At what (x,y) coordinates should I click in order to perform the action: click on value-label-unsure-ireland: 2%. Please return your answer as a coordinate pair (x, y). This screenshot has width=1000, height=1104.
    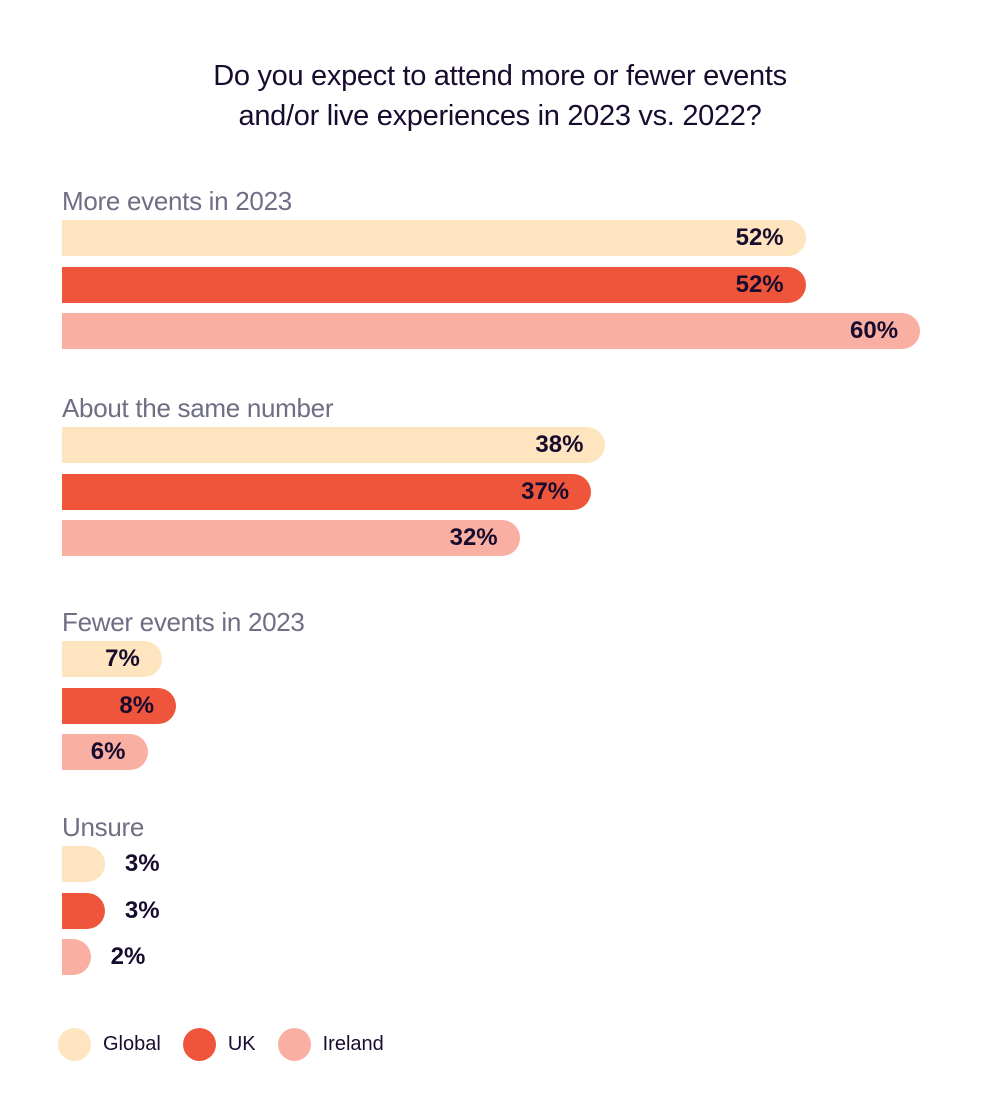
    Looking at the image, I should click on (128, 956).